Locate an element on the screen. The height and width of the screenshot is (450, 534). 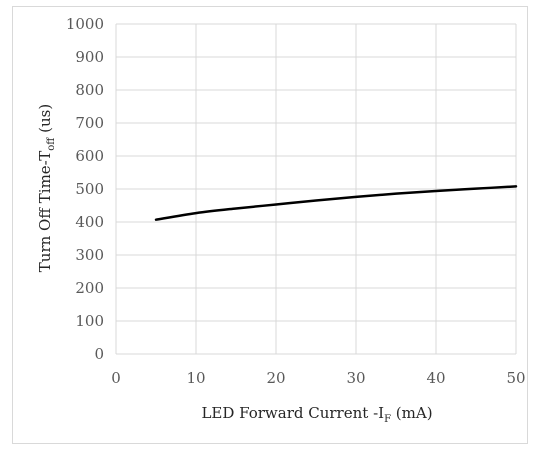
y-tick-label: 0 is located at coordinates (99, 354).